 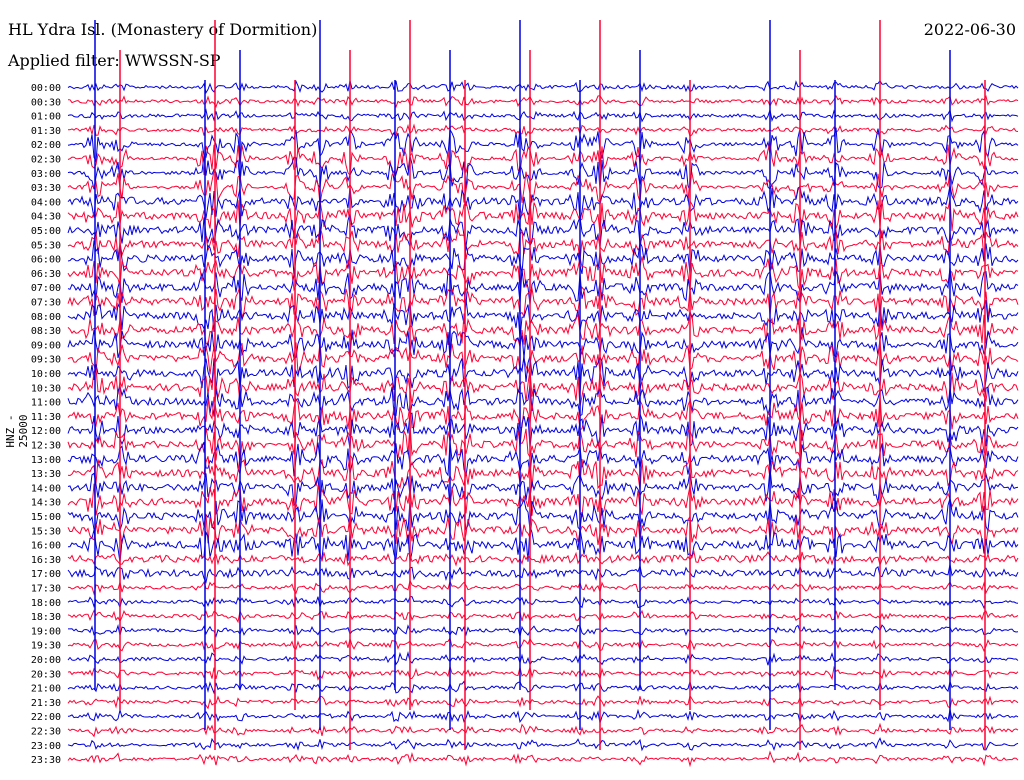 What do you see at coordinates (46, 760) in the screenshot?
I see `row-time-label: 23:30` at bounding box center [46, 760].